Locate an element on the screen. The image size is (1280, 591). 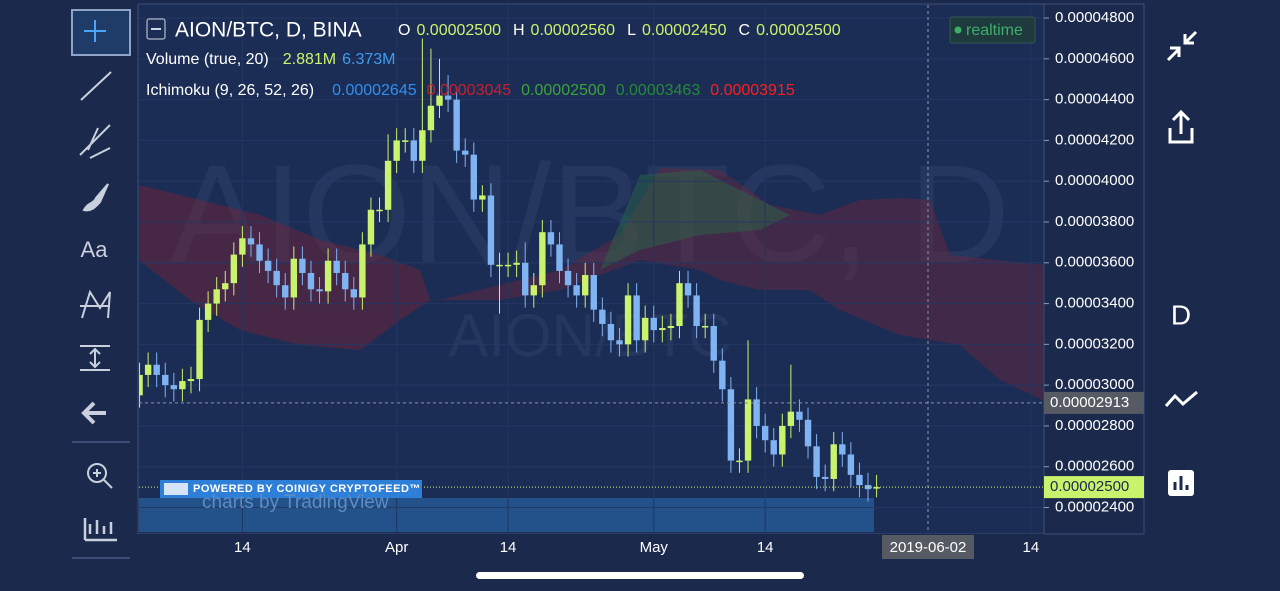
crosshair-icon is located at coordinates (95, 31).